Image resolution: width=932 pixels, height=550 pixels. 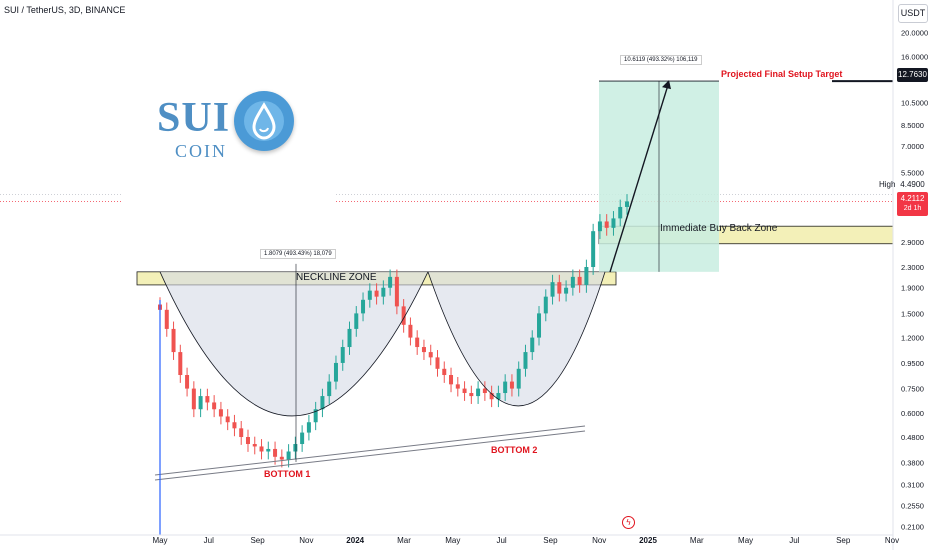 What do you see at coordinates (639, 178) in the screenshot?
I see `projection-arrow` at bounding box center [639, 178].